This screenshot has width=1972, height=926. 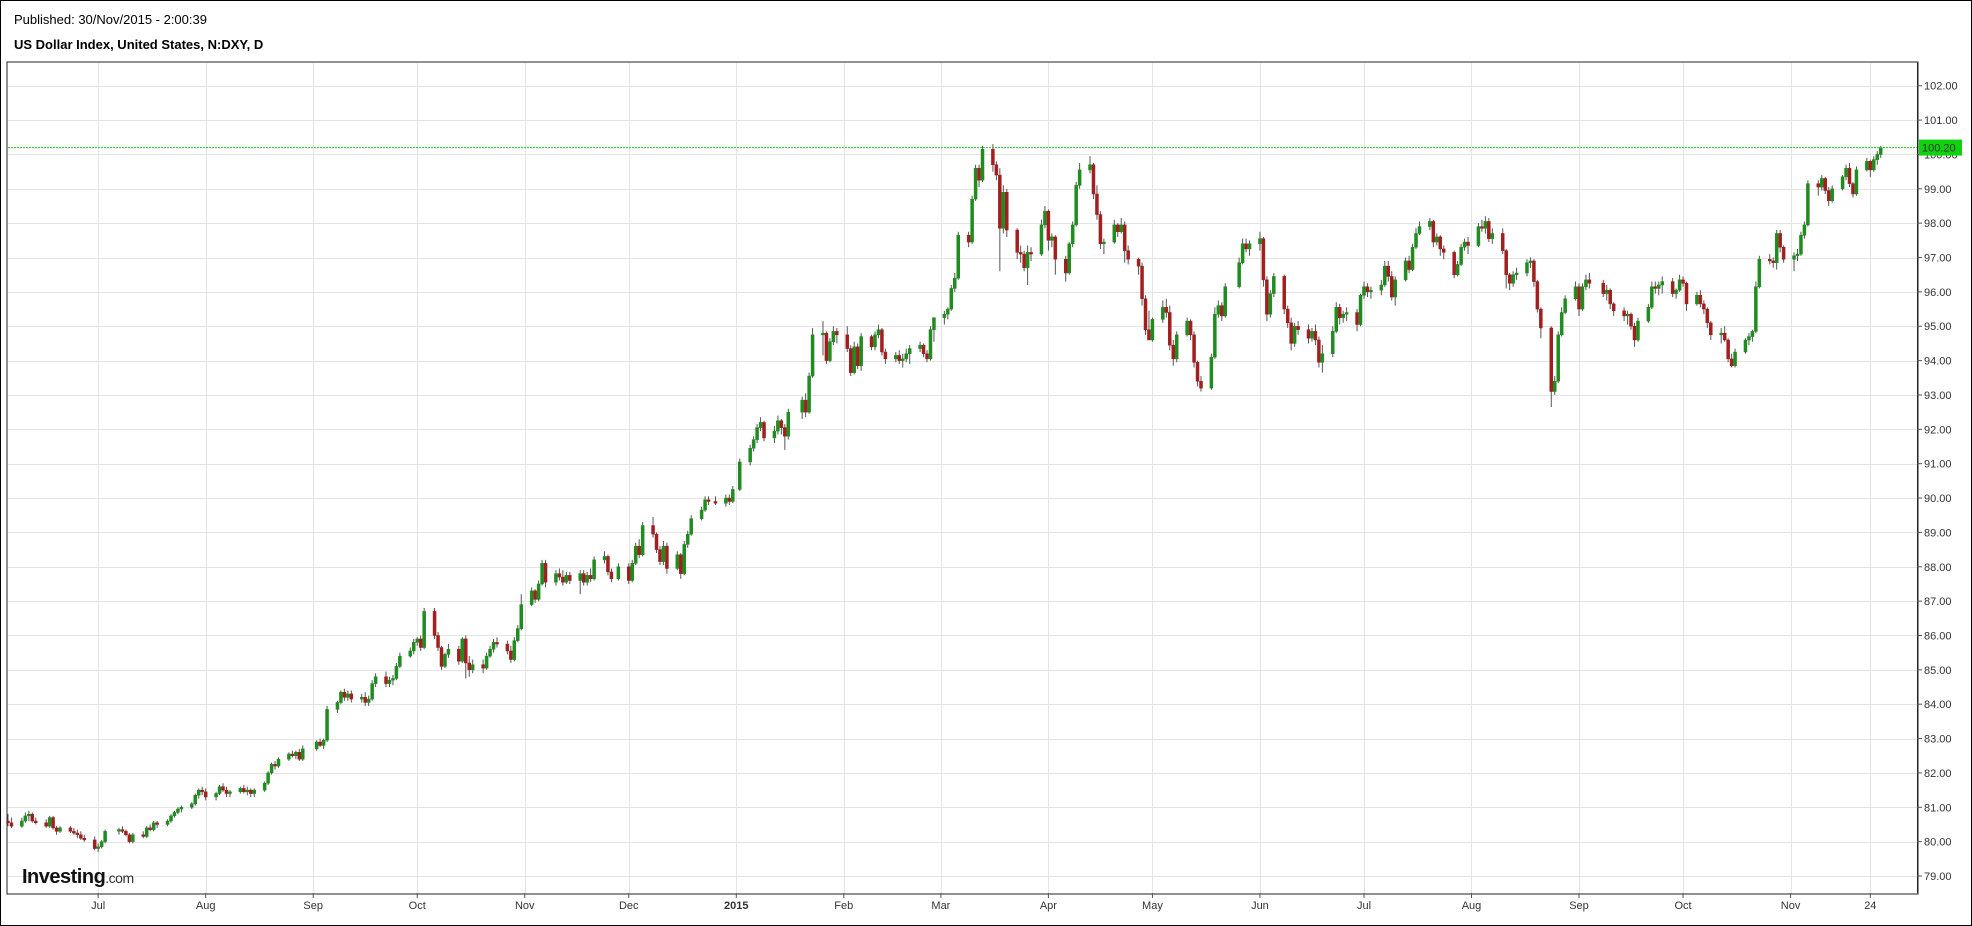 I want to click on y-tick-label: 79.00, so click(x=1938, y=877).